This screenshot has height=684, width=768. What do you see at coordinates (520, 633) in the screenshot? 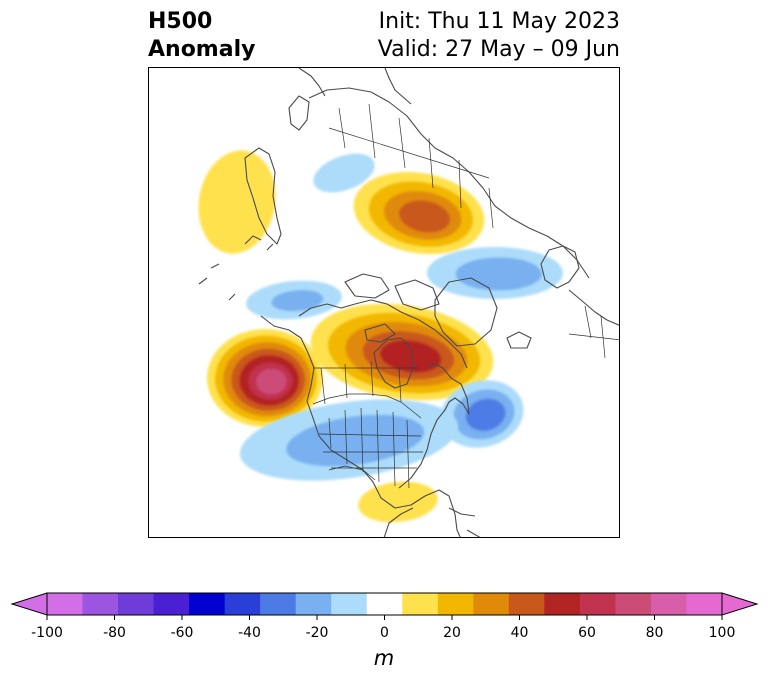
I see `colorbar-tick-label: 40` at bounding box center [520, 633].